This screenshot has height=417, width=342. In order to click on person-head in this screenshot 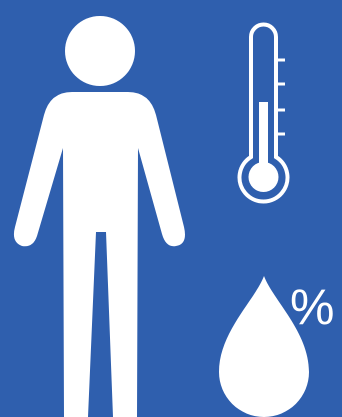, I will do `click(100, 51)`.